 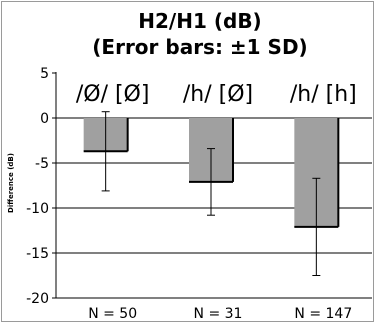 What do you see at coordinates (218, 314) in the screenshot?
I see `n-label: N = 31` at bounding box center [218, 314].